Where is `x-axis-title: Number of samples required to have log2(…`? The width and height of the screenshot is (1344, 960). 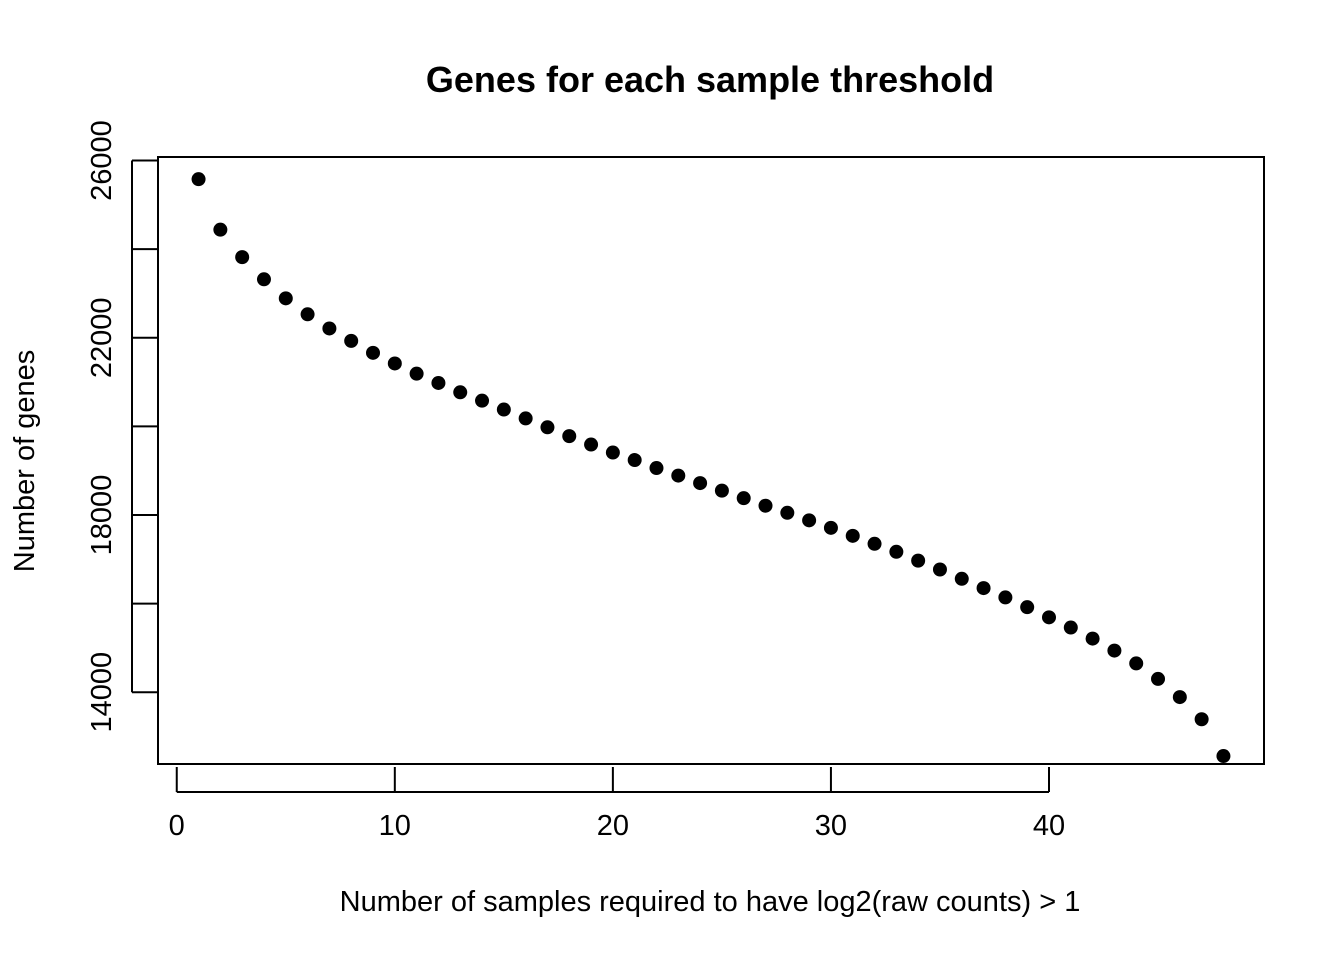 x-axis-title: Number of samples required to have log2(… is located at coordinates (710, 902).